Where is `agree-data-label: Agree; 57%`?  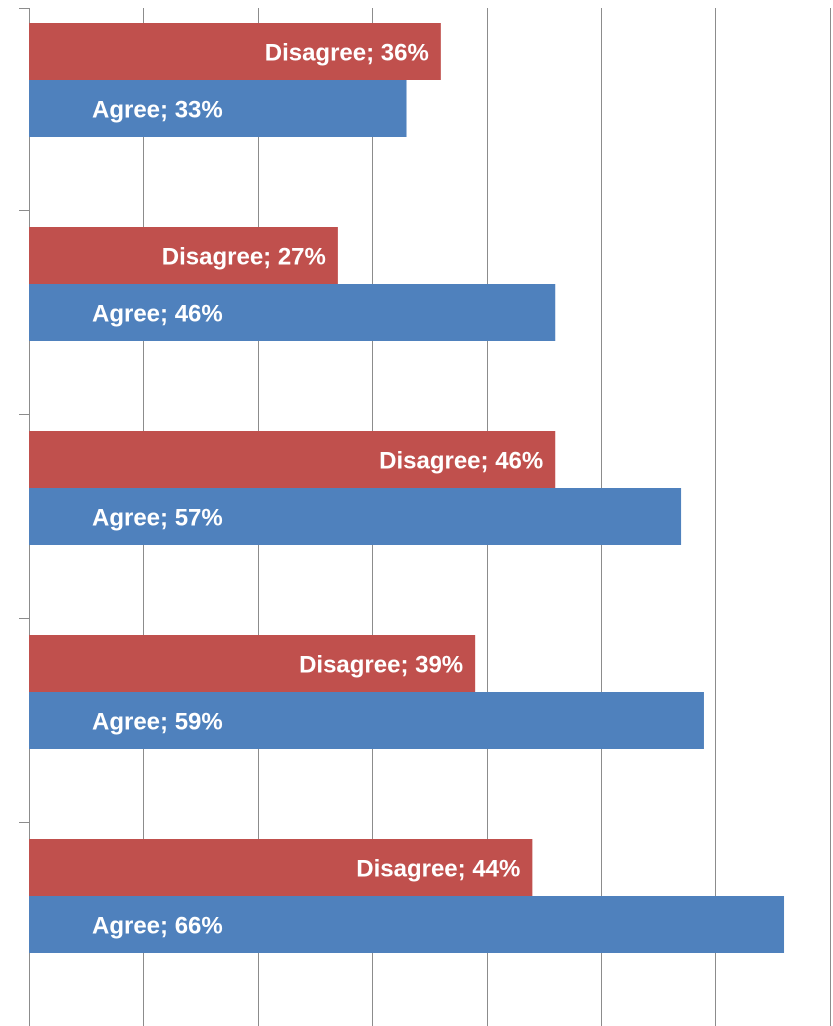
agree-data-label: Agree; 57% is located at coordinates (157, 518).